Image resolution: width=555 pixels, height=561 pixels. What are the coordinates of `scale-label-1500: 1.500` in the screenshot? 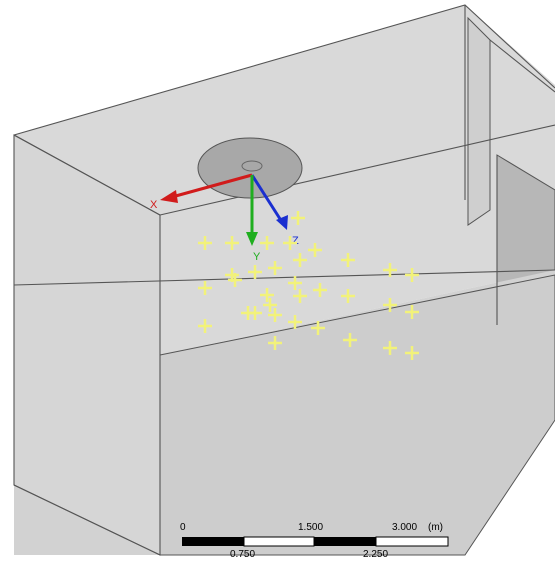 It's located at (310, 527).